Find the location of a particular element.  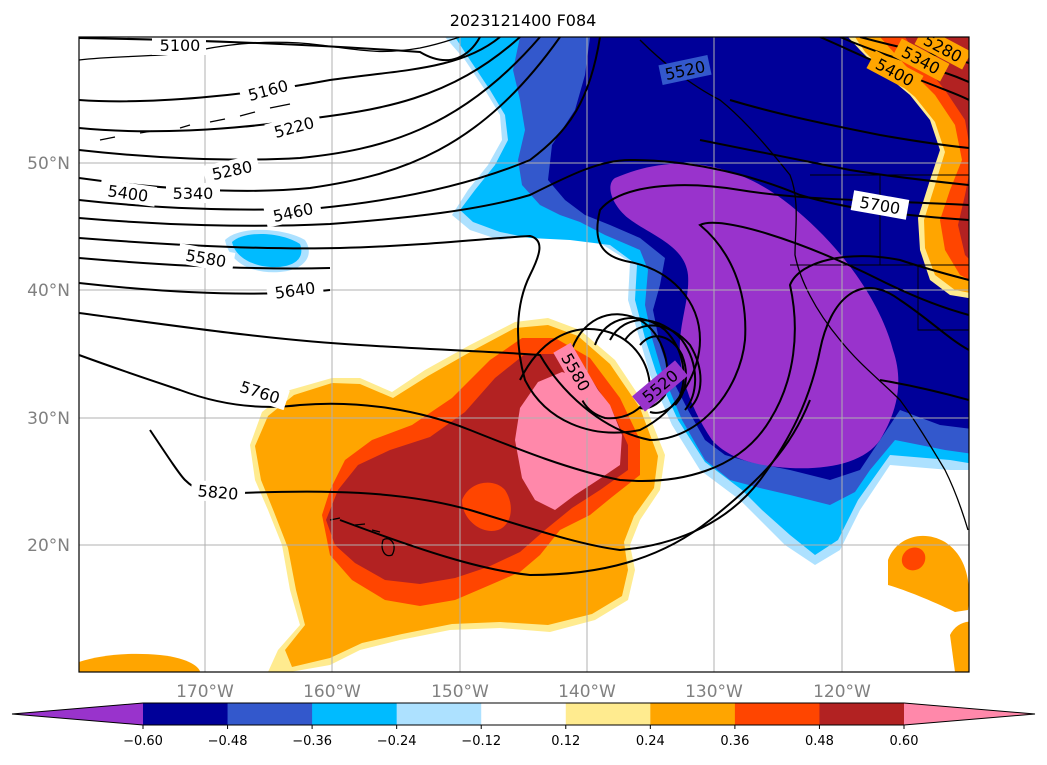

lon-label: 150°W is located at coordinates (460, 692).